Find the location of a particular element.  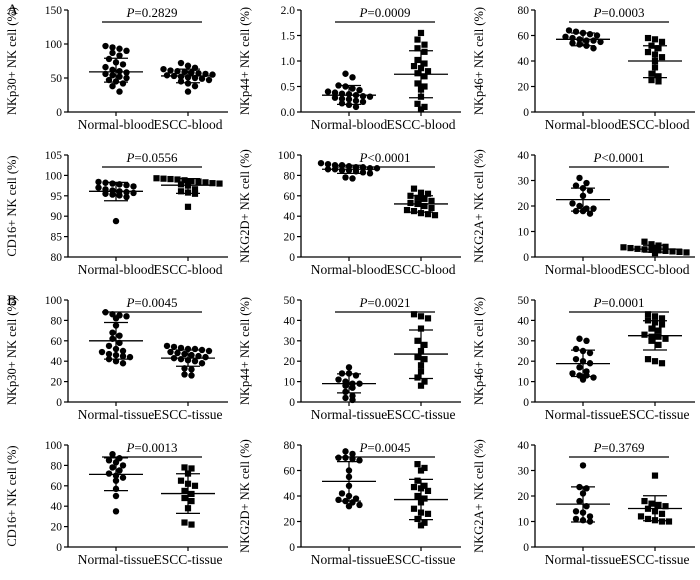

y-axis-title: NKp44+ NK cell (%) is located at coordinates (245, 351).